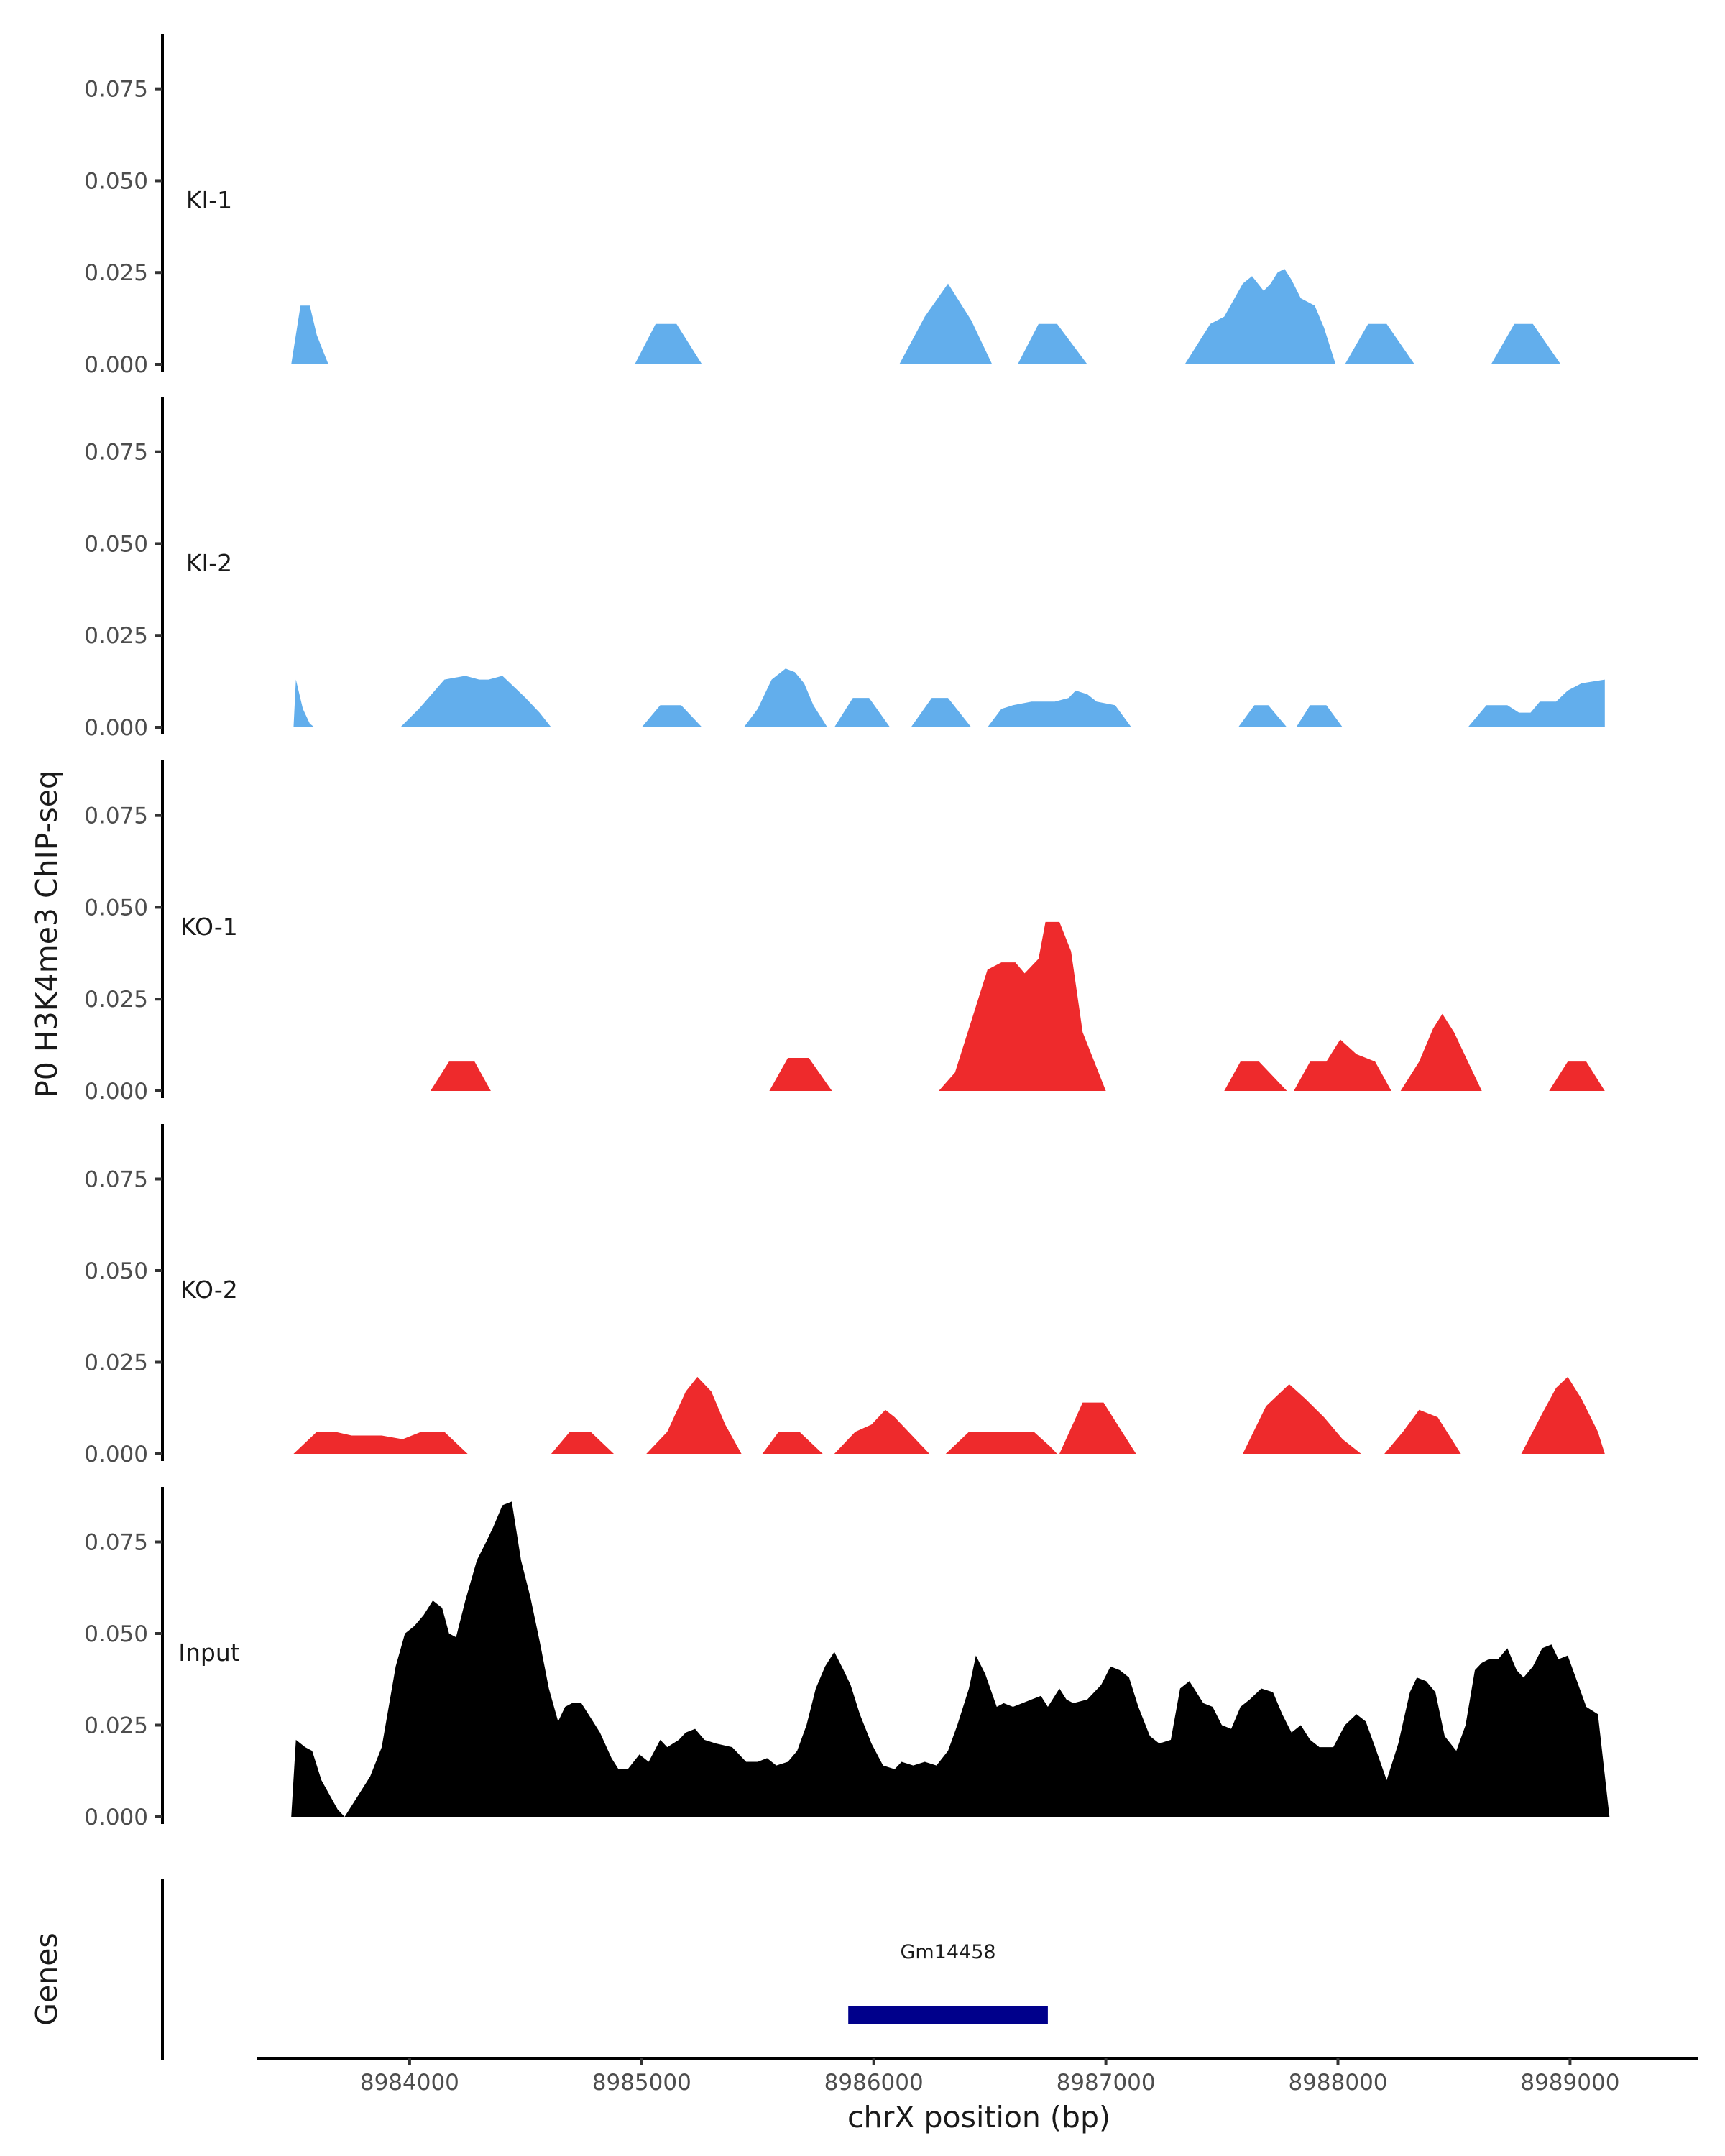 The height and width of the screenshot is (2156, 1725). I want to click on track-label-input: Input, so click(209, 1653).